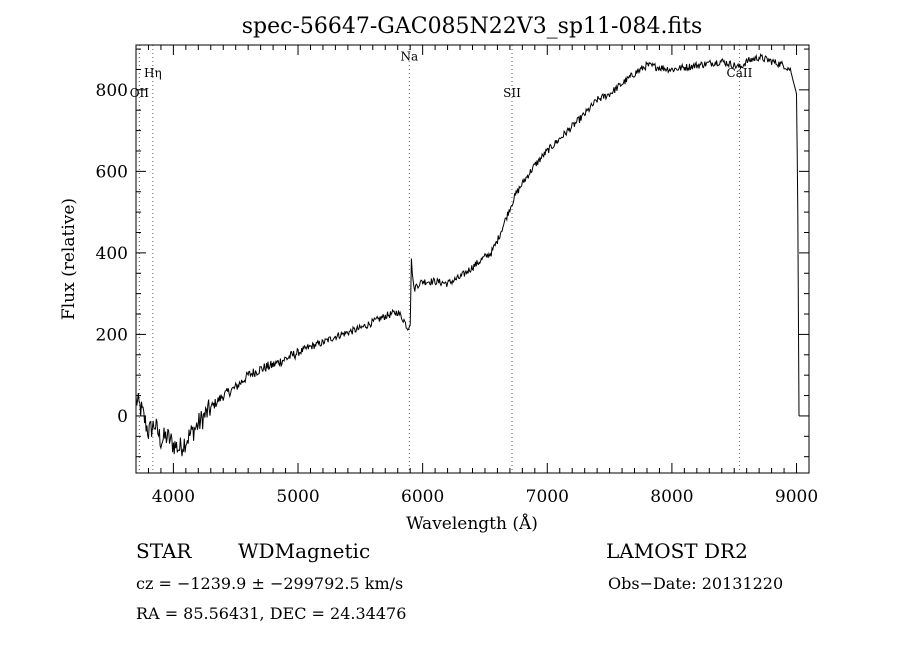 The image size is (900, 650). Describe the element at coordinates (304, 551) in the screenshot. I see `object-subclass: WDMagnetic` at that location.